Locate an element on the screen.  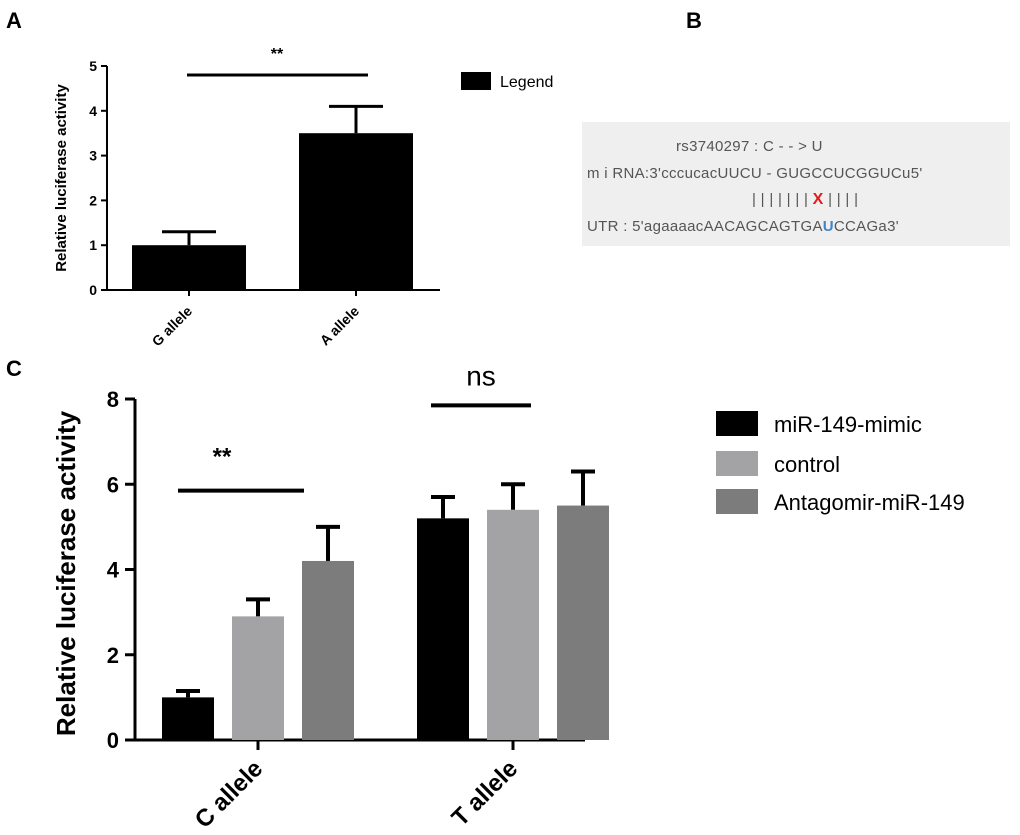
significance-label: ns is located at coordinates (481, 375).